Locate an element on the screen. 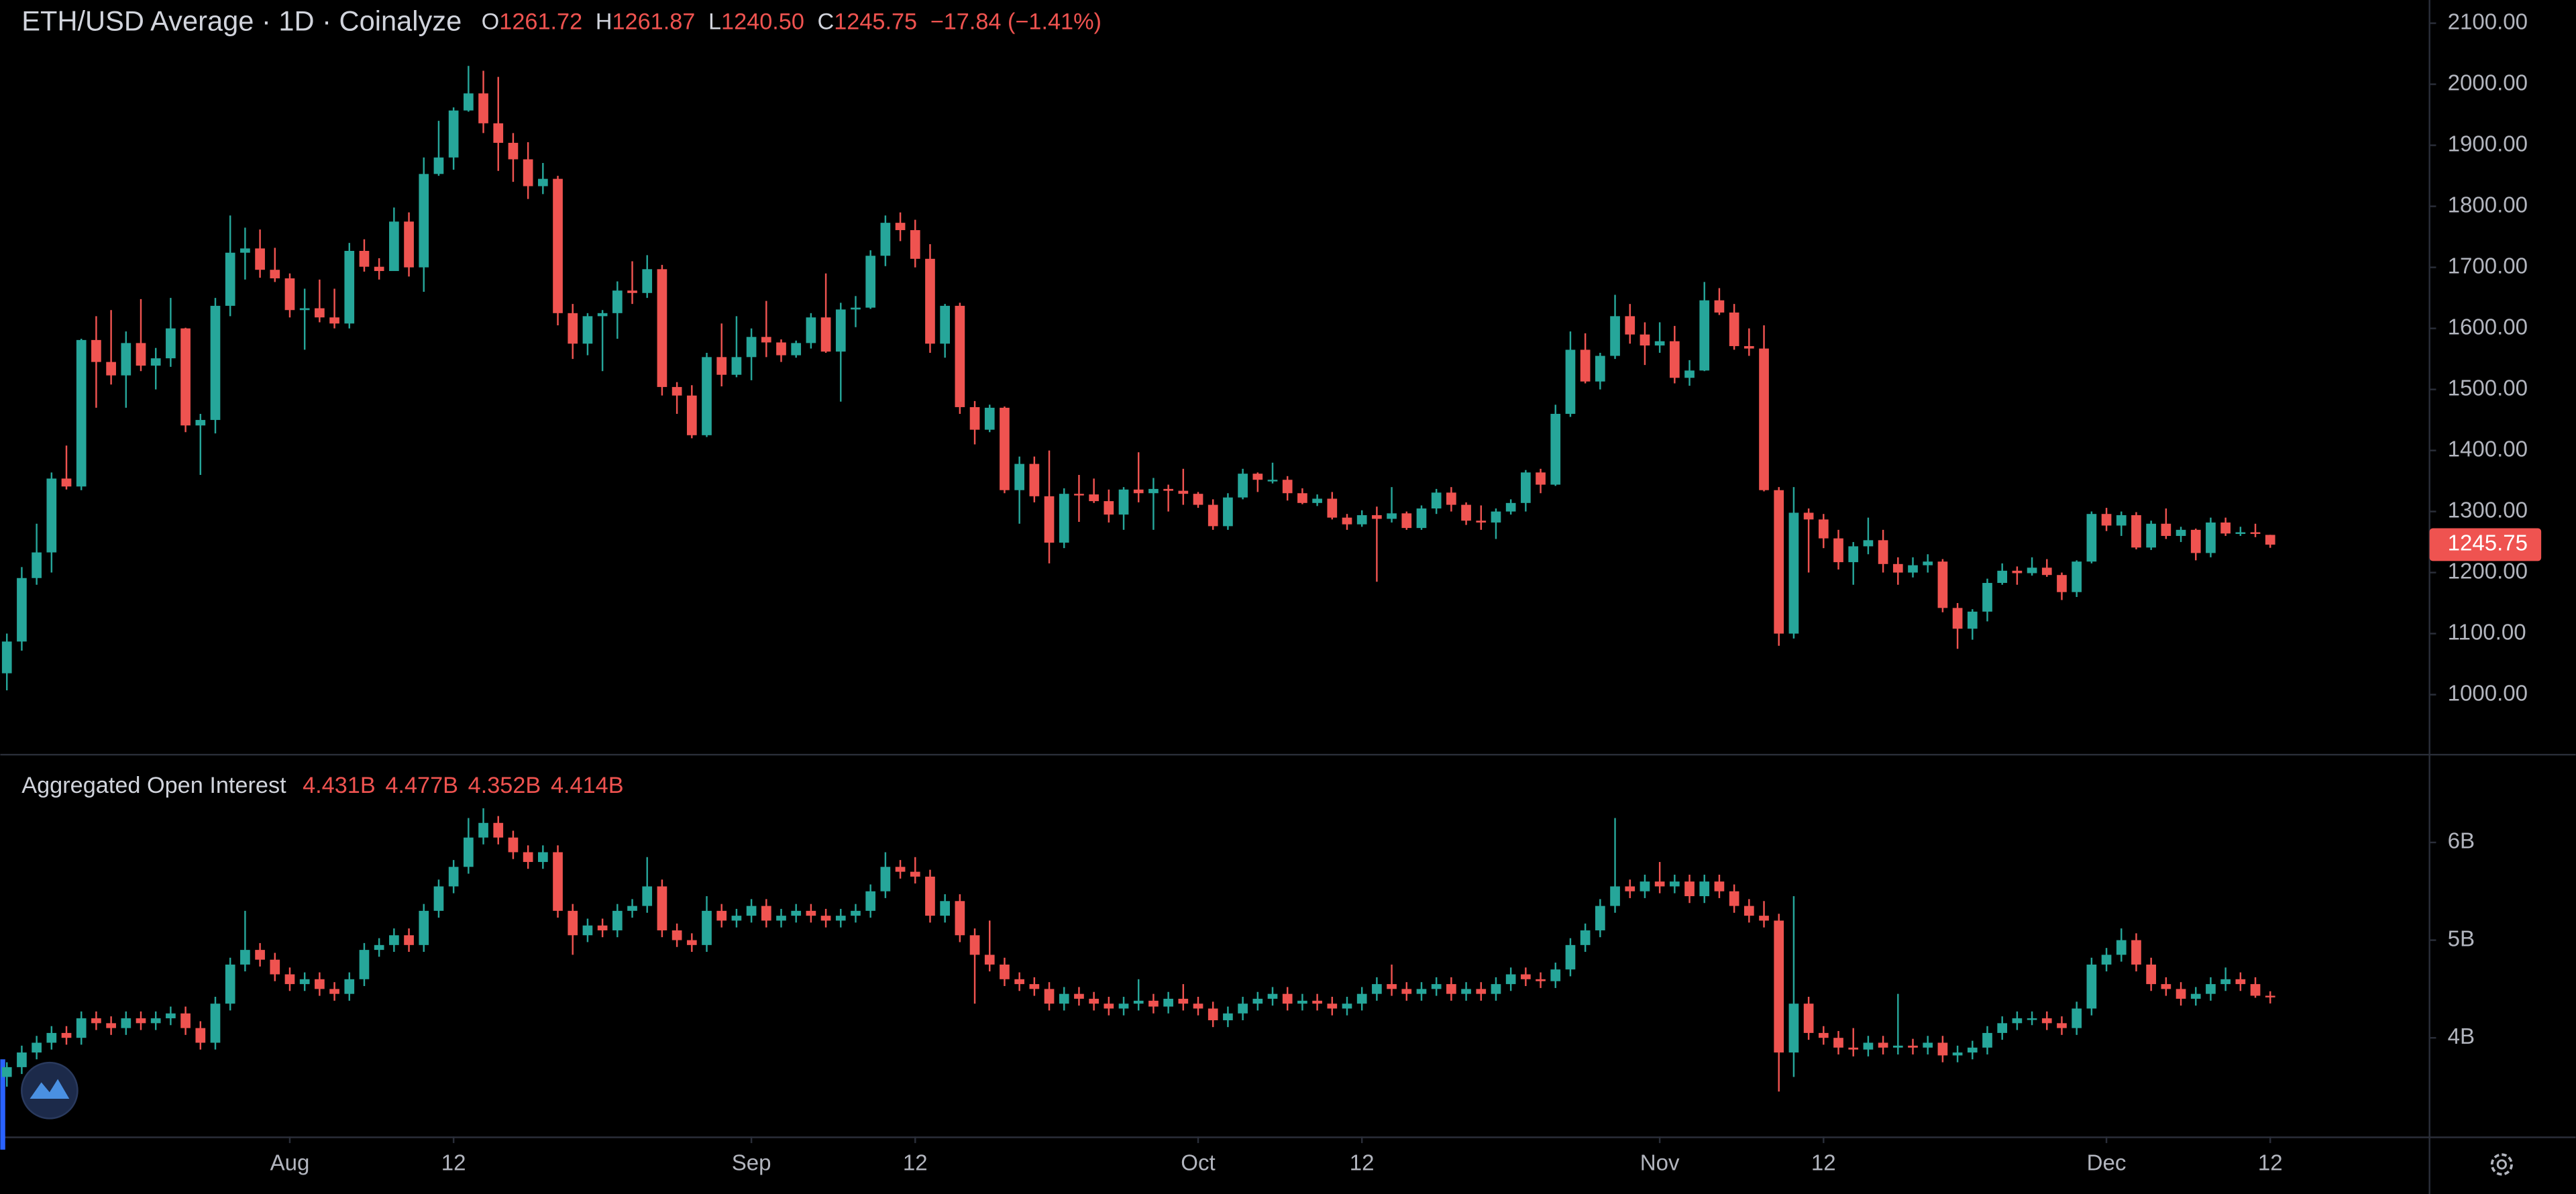 The height and width of the screenshot is (1194, 2576). settings-button is located at coordinates (2501, 1164).